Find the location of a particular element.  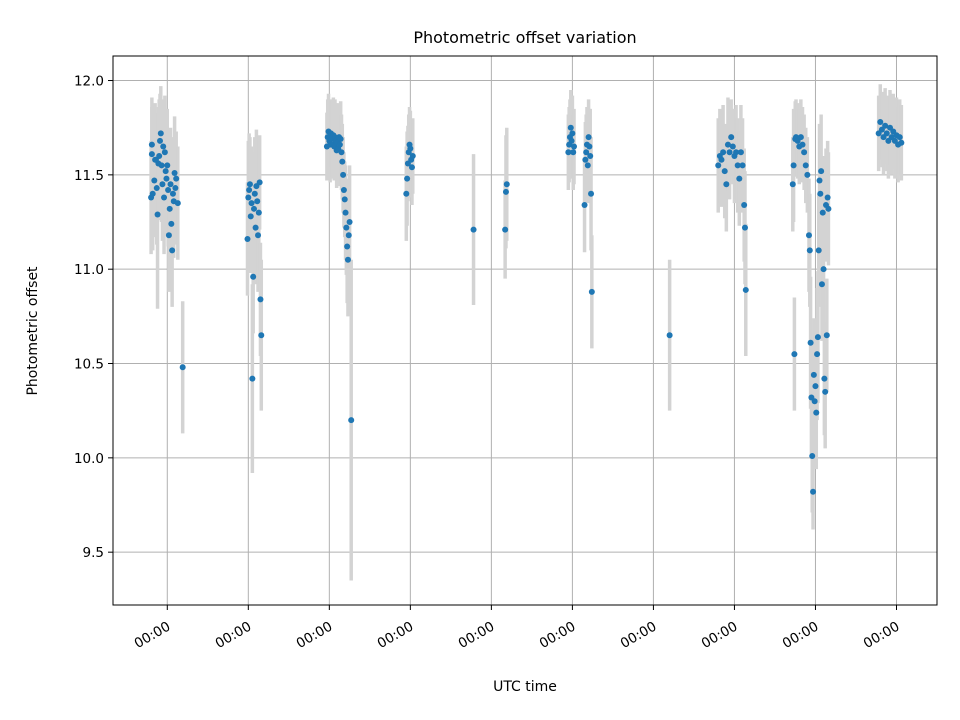

x-axis-label: UTC time is located at coordinates (525, 687).